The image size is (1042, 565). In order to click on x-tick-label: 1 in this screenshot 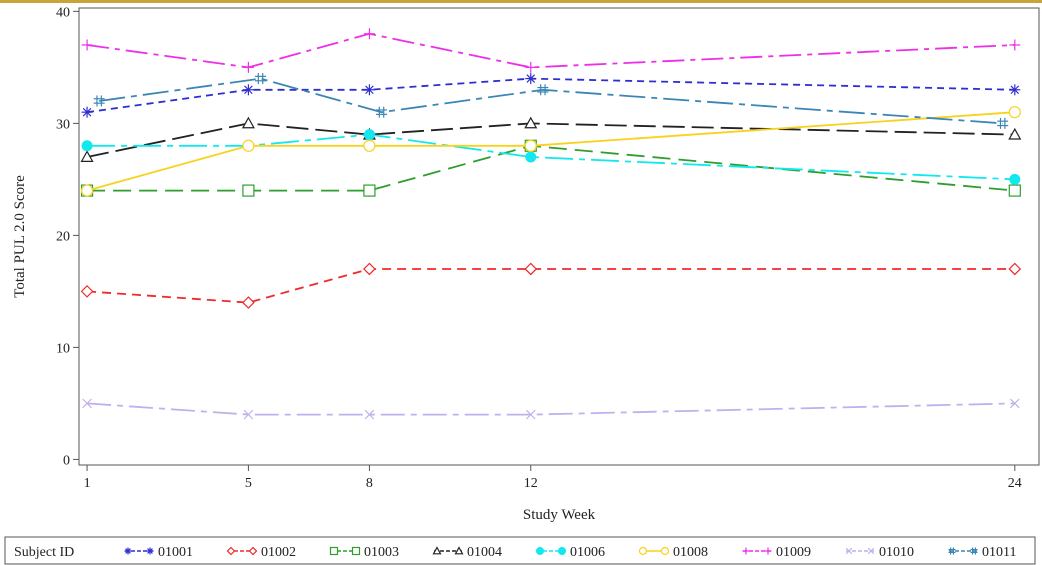, I will do `click(87, 483)`.